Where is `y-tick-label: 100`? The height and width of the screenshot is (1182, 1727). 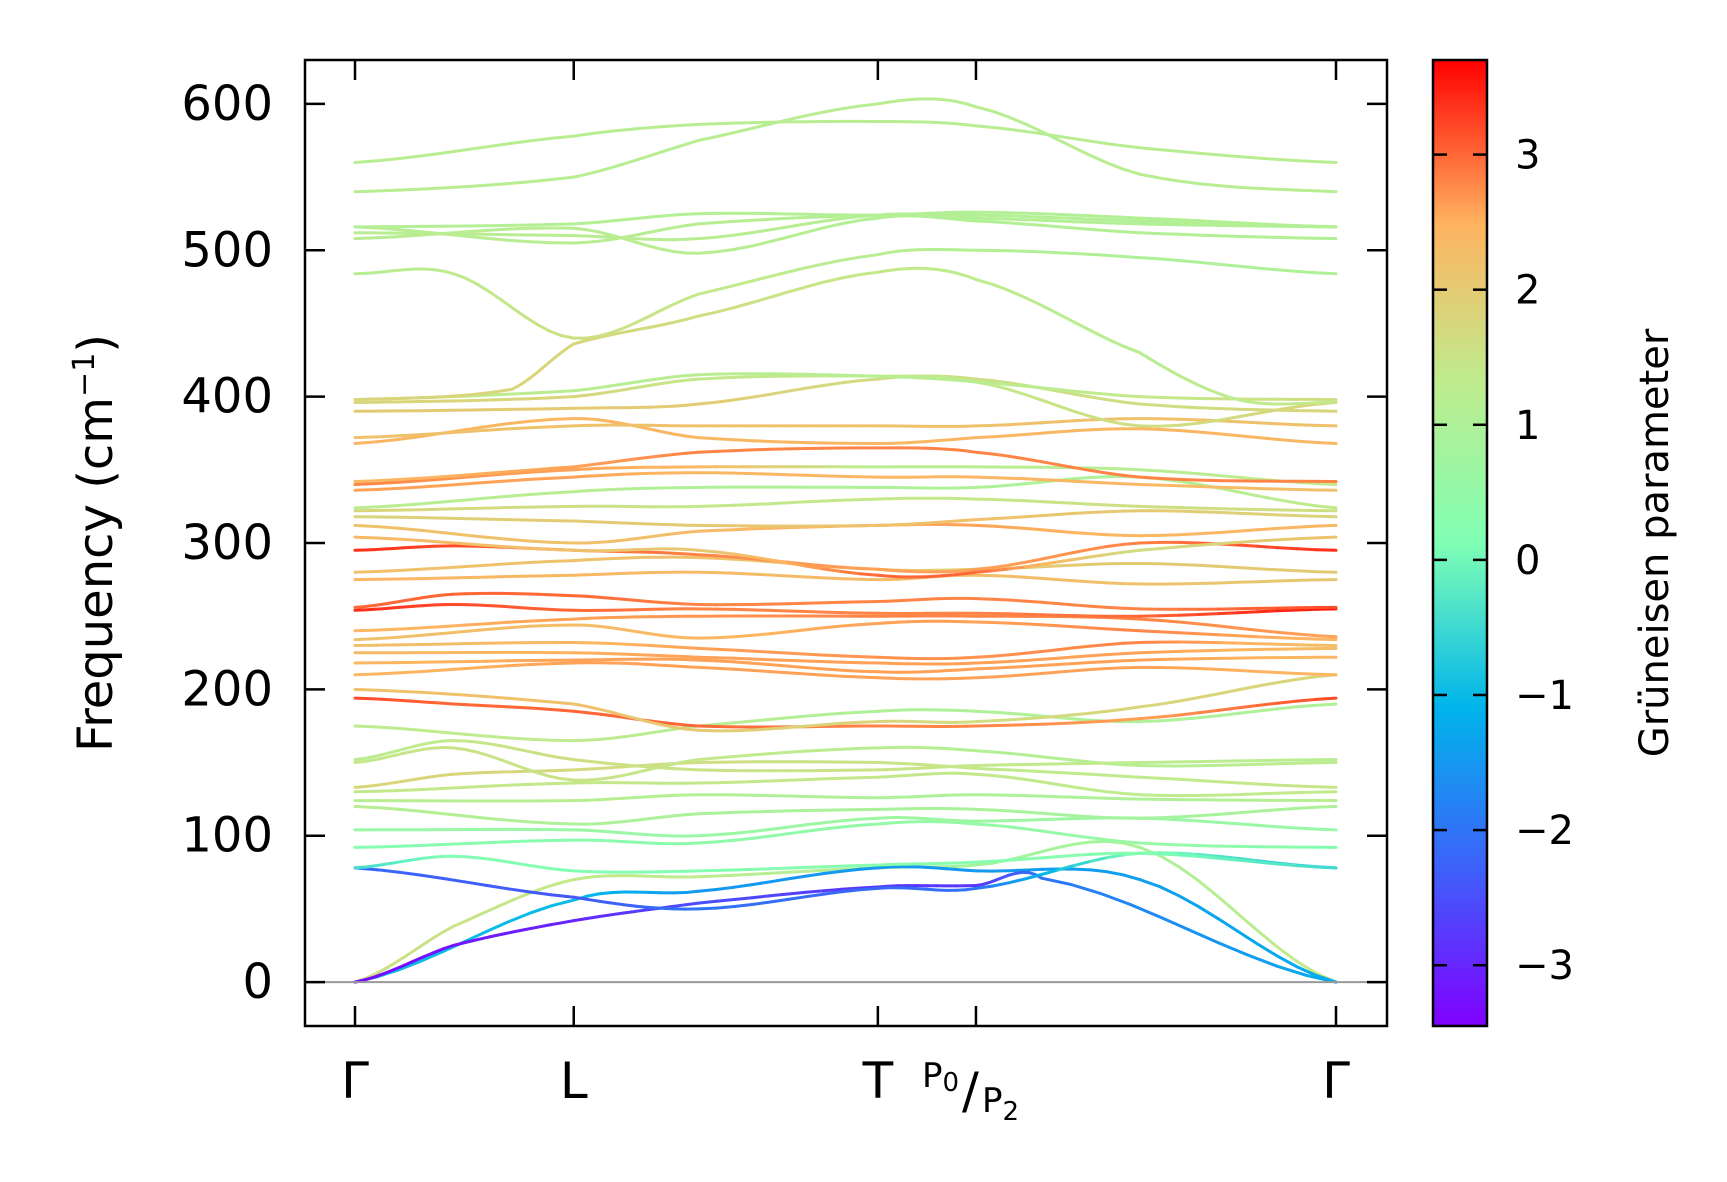
y-tick-label: 100 is located at coordinates (227, 836).